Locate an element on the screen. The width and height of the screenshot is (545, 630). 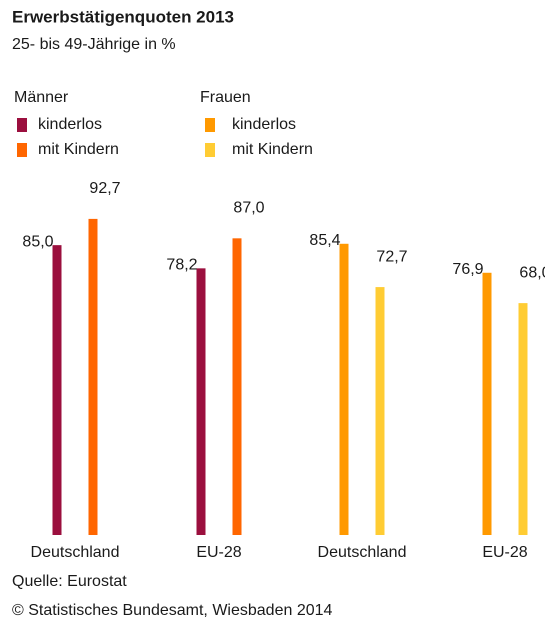
chart-subtitle: 25- bis 49-Jährige in % is located at coordinates (94, 44).